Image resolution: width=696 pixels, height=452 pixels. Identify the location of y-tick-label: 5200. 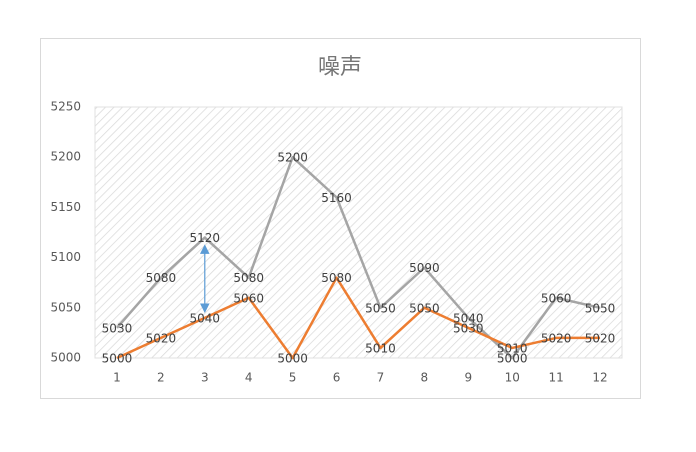
(65, 157).